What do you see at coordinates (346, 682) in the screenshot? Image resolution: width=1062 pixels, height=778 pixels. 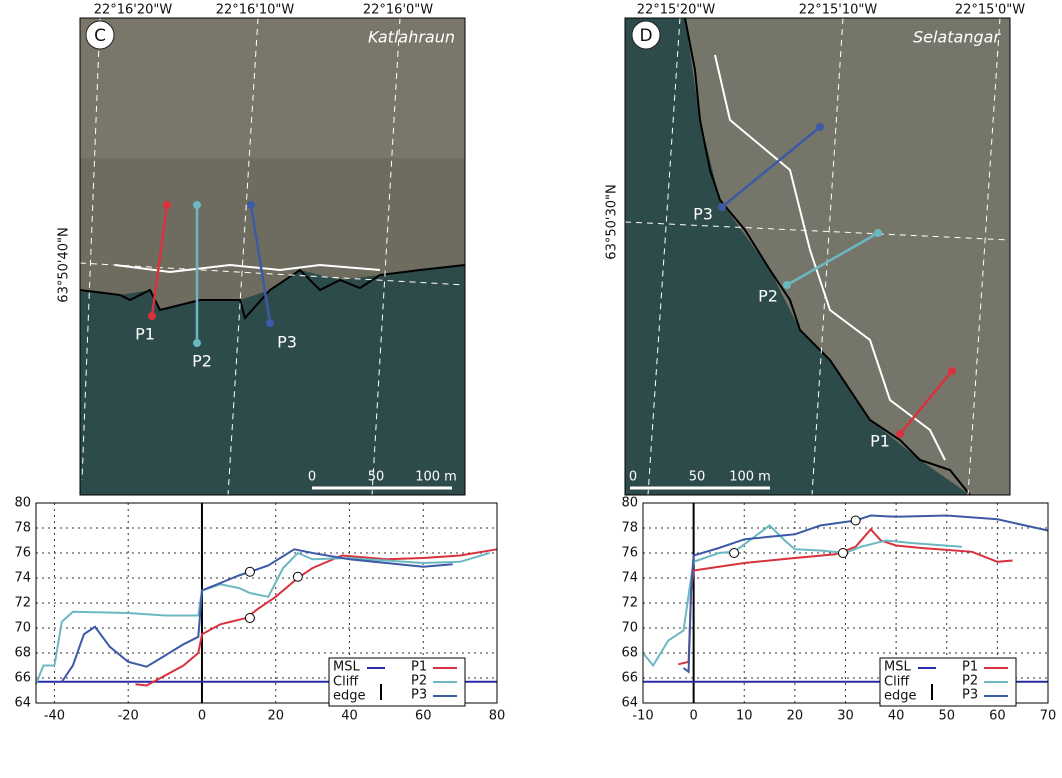 I see `legend-label: Cliff` at bounding box center [346, 682].